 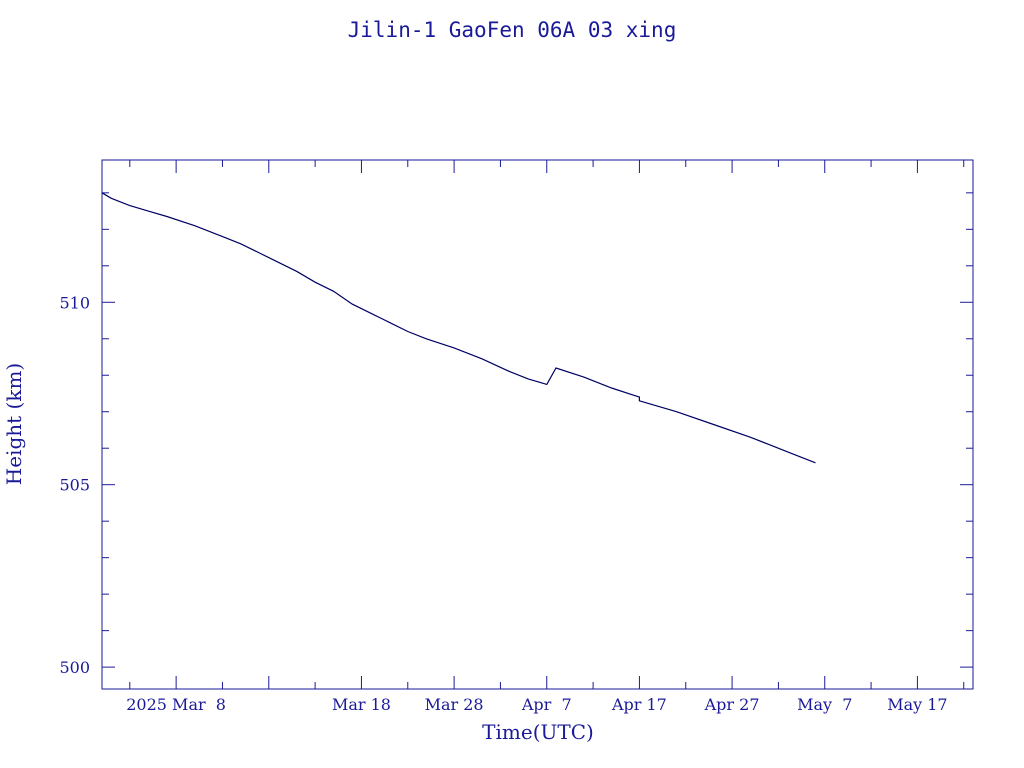 I want to click on y-tick-labels: 500 505 510, so click(x=74, y=485).